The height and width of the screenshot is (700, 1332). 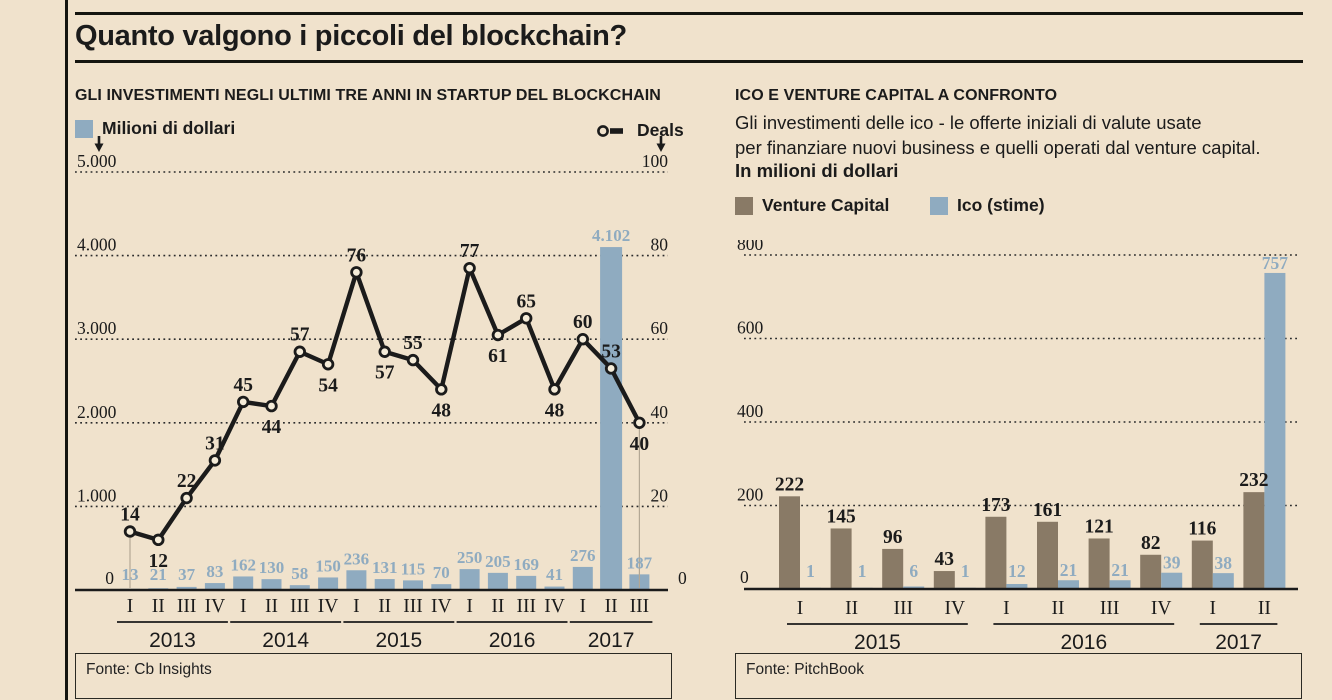 I want to click on vc-value-label: 116, so click(x=1202, y=529).